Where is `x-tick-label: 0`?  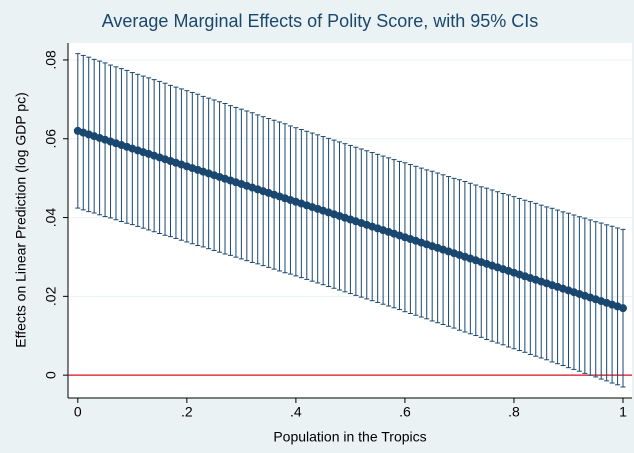 x-tick-label: 0 is located at coordinates (78, 412).